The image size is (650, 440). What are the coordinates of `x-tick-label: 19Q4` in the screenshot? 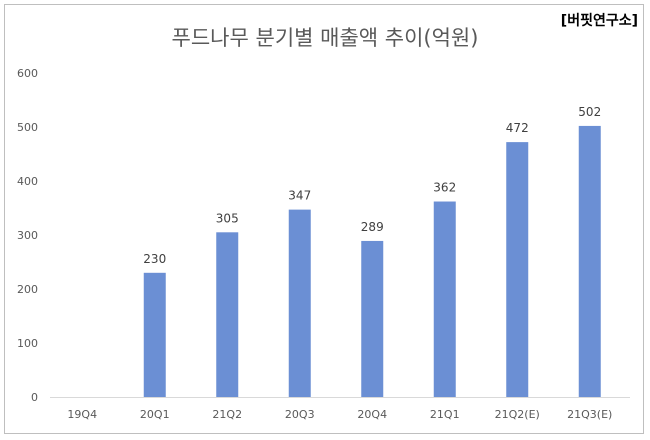 It's located at (82, 414).